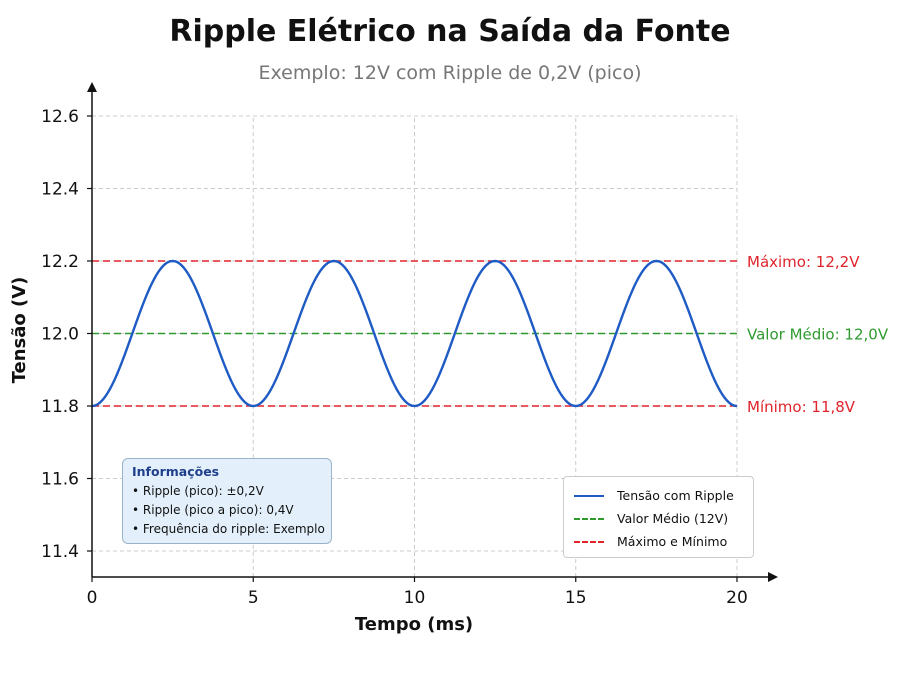 The height and width of the screenshot is (675, 900). I want to click on average-annotation: Valor Médio: 12,0V, so click(818, 335).